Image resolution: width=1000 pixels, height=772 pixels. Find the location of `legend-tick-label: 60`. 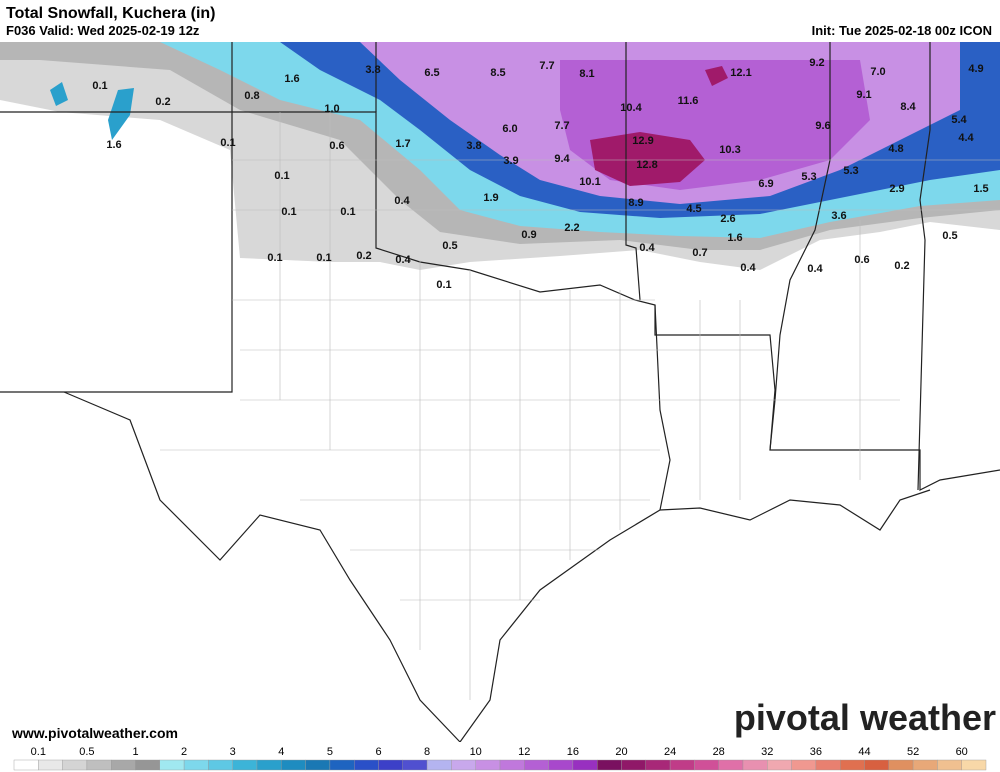

legend-tick-label: 60 is located at coordinates (962, 752).